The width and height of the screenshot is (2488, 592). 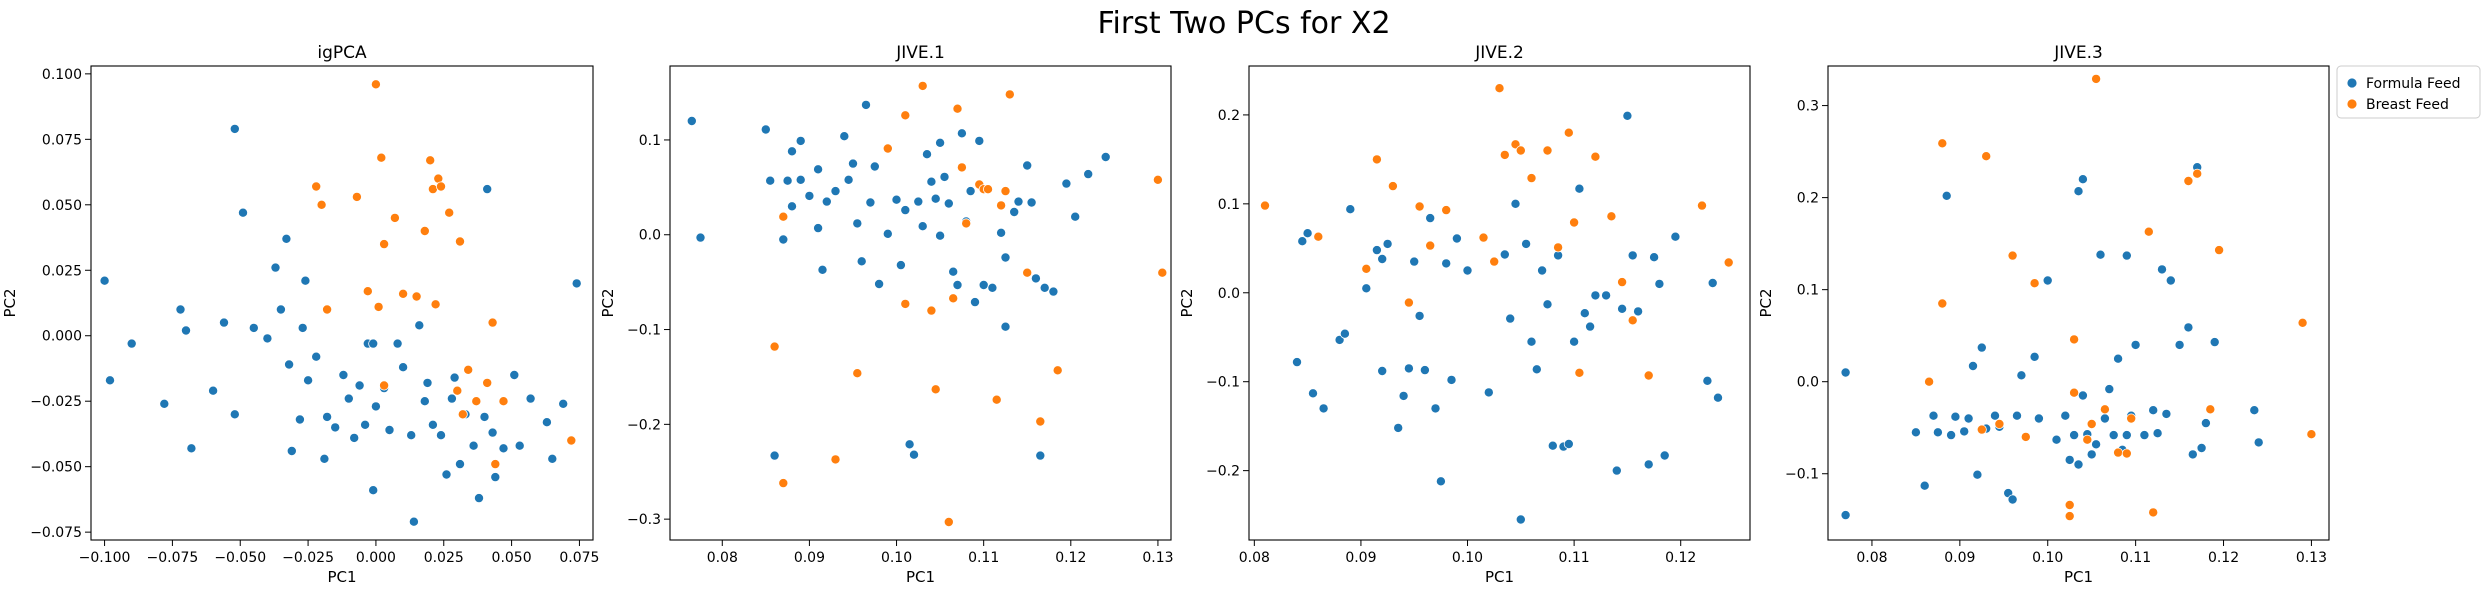 What do you see at coordinates (1959, 558) in the screenshot?
I see `x-tick-label: 0.09` at bounding box center [1959, 558].